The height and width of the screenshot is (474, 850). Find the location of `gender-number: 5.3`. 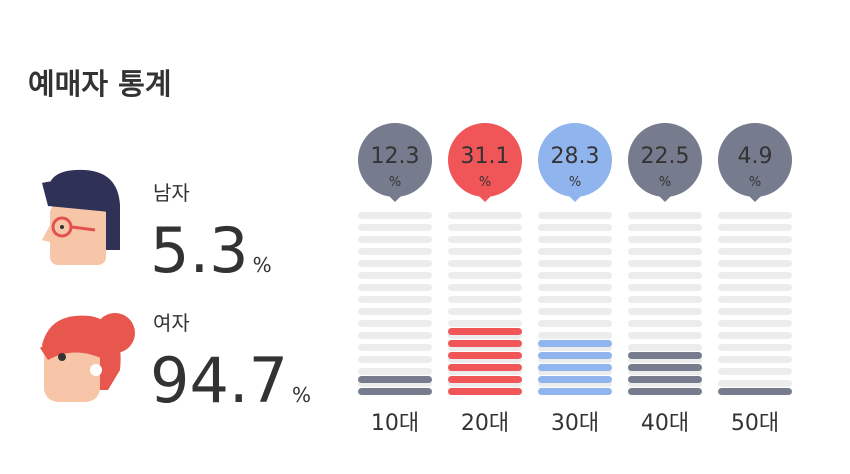

gender-number: 5.3 is located at coordinates (199, 250).